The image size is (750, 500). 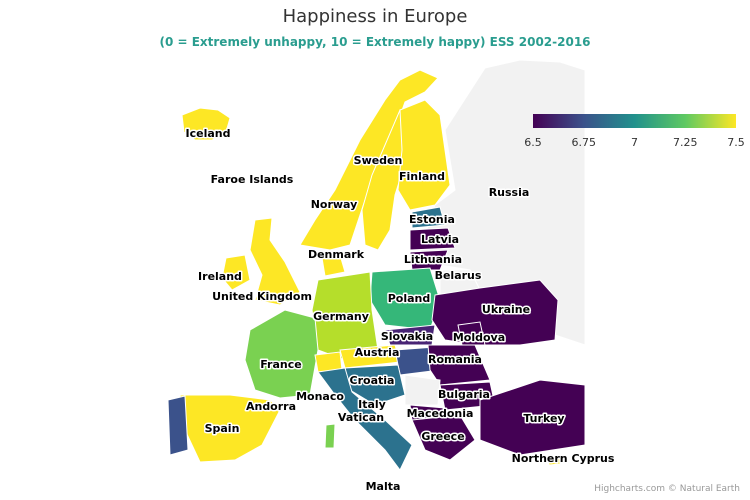 What do you see at coordinates (271, 406) in the screenshot?
I see `label-andorra: Andorra` at bounding box center [271, 406].